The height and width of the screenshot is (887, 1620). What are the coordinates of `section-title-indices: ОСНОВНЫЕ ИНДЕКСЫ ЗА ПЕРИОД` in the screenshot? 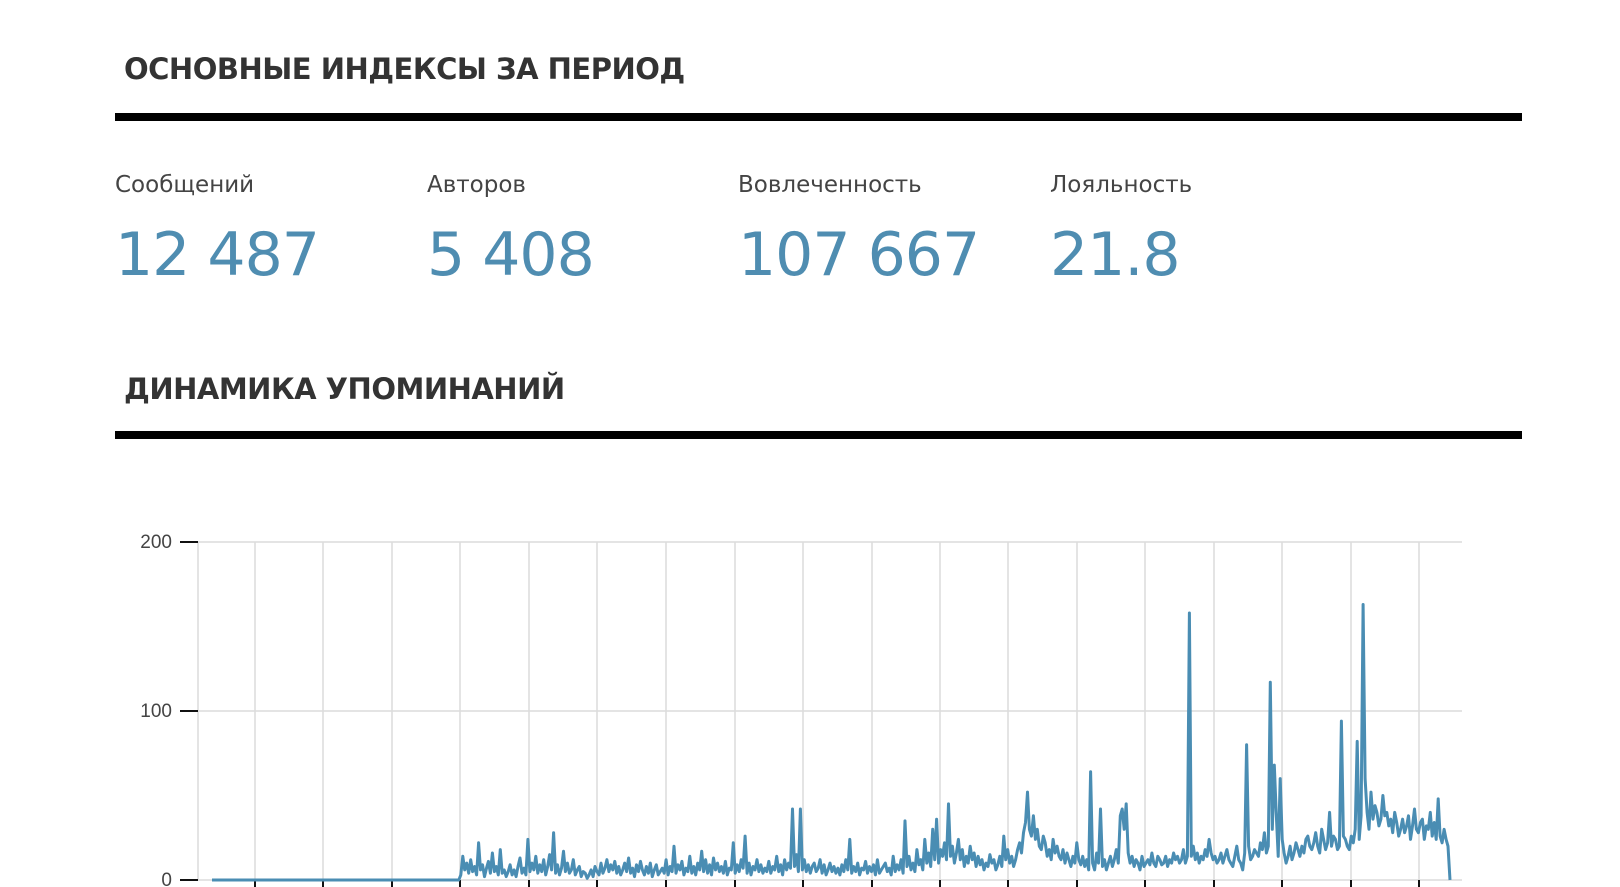 It's located at (404, 69).